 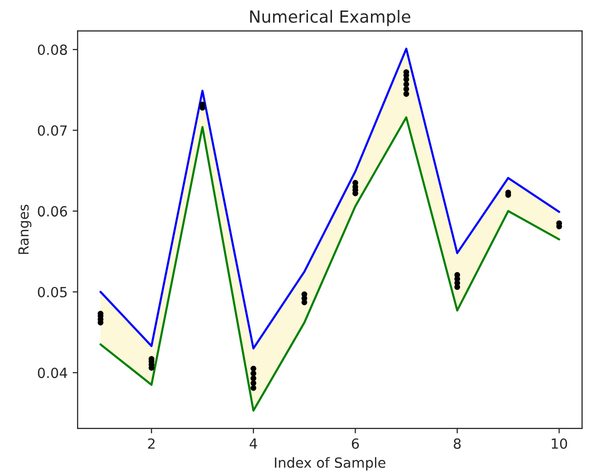 What do you see at coordinates (254, 443) in the screenshot?
I see `x-tick-label: 4` at bounding box center [254, 443].